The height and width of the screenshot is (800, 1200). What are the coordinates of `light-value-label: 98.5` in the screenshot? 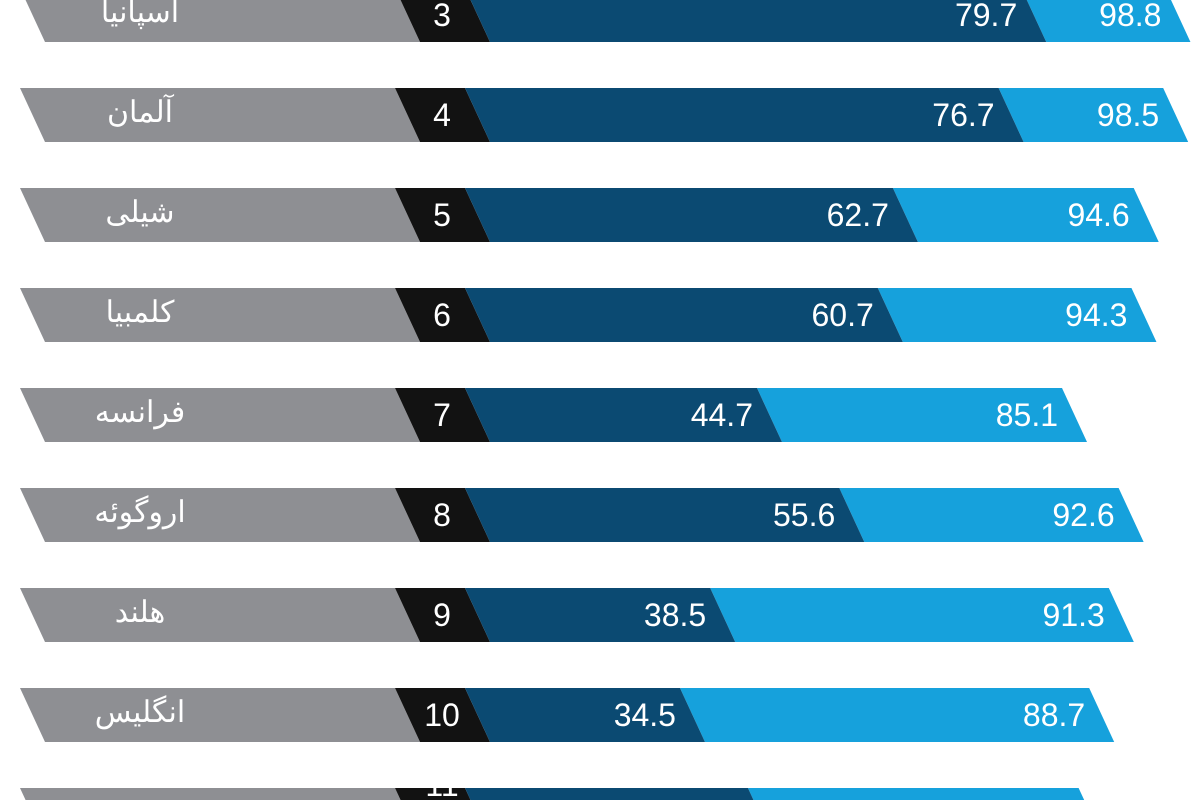 It's located at (1128, 115).